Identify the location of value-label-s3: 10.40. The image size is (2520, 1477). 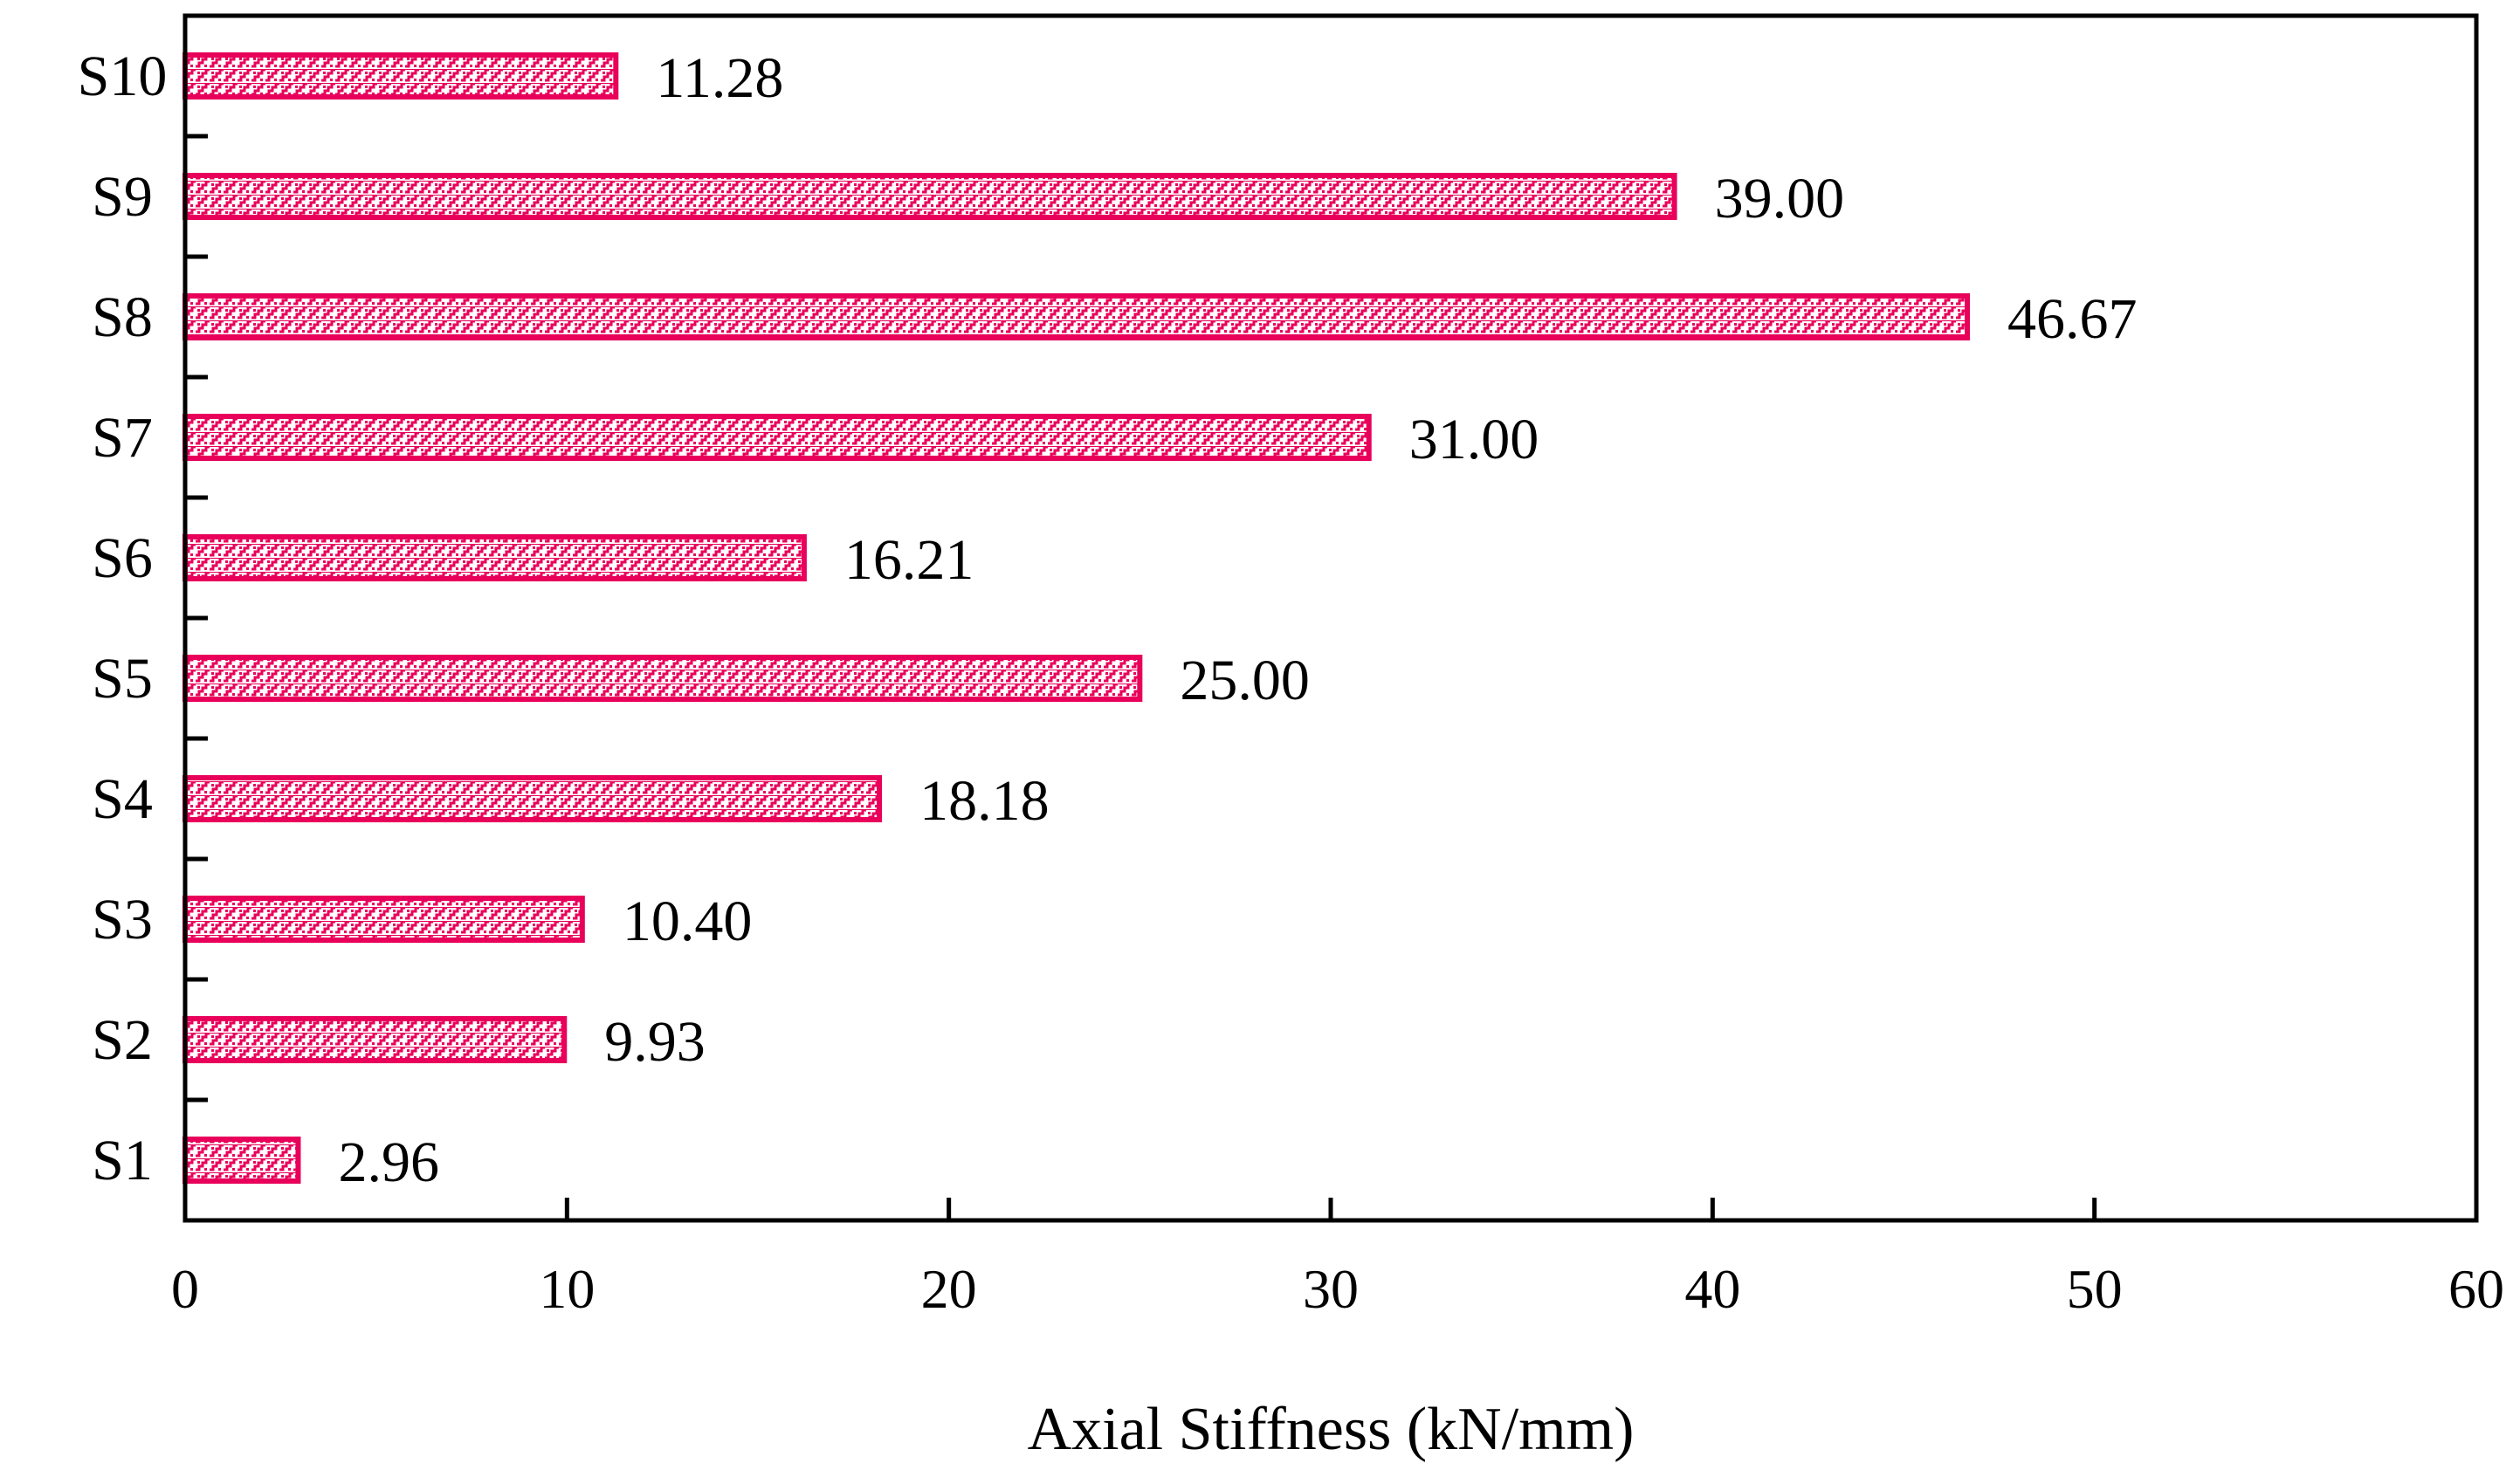
(688, 921).